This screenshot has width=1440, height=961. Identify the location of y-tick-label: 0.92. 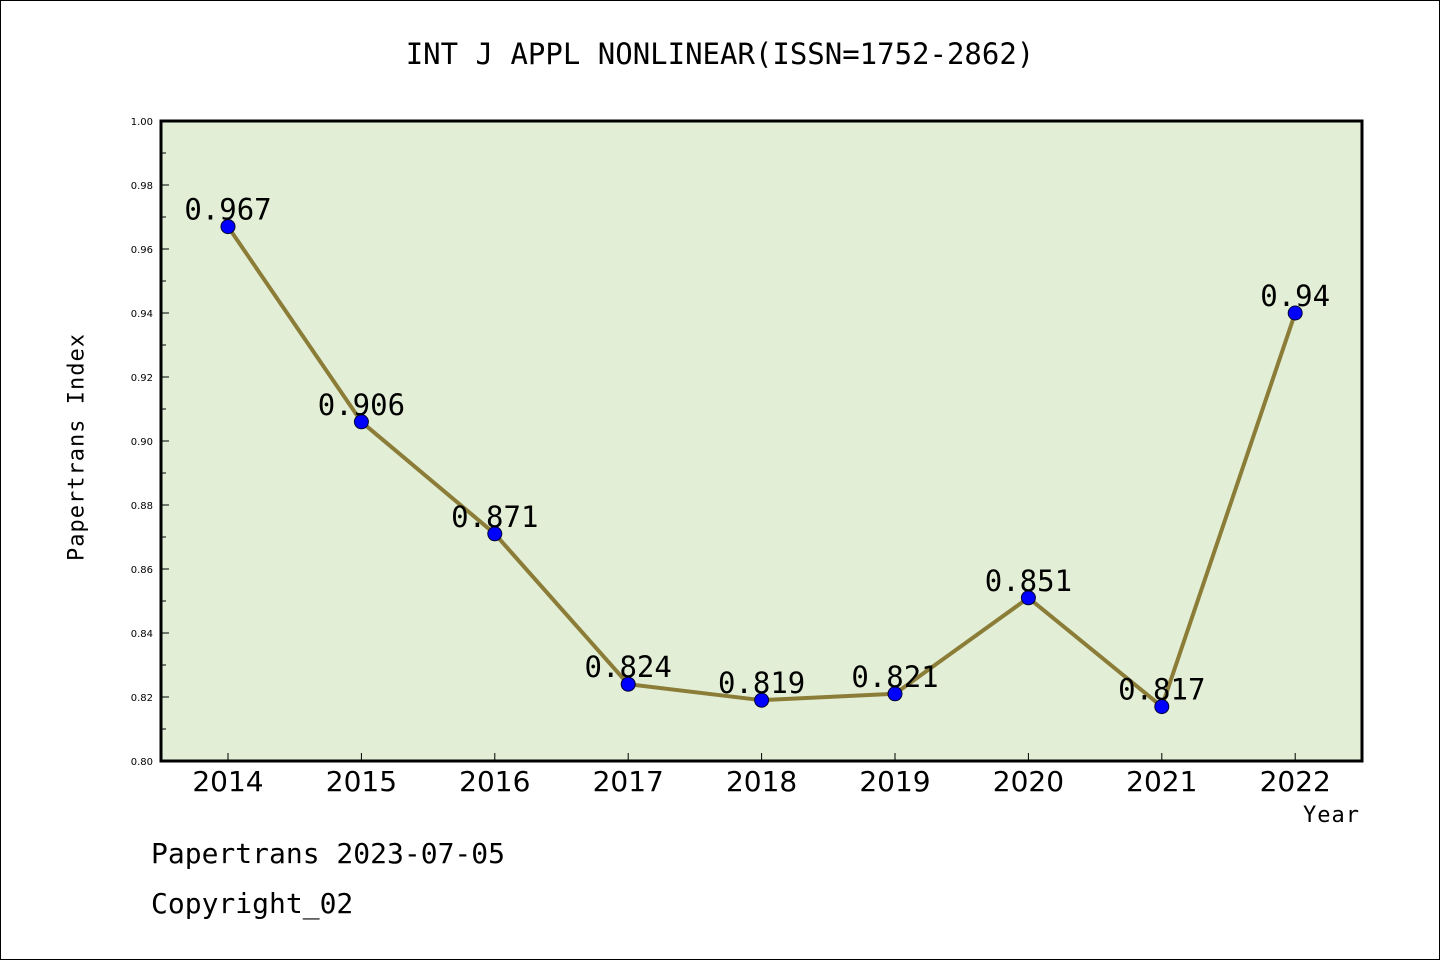
(142, 378).